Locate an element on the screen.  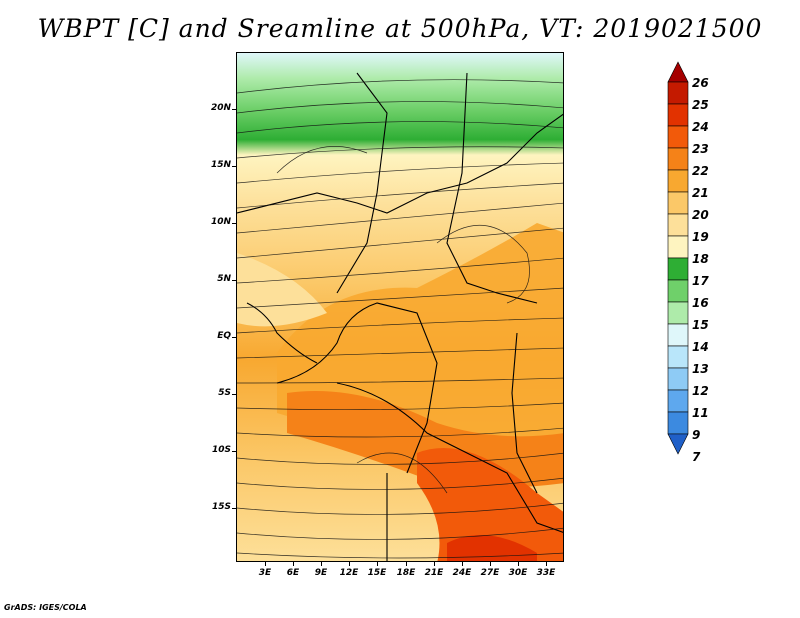
colorbar-label: 22 is located at coordinates (700, 171).